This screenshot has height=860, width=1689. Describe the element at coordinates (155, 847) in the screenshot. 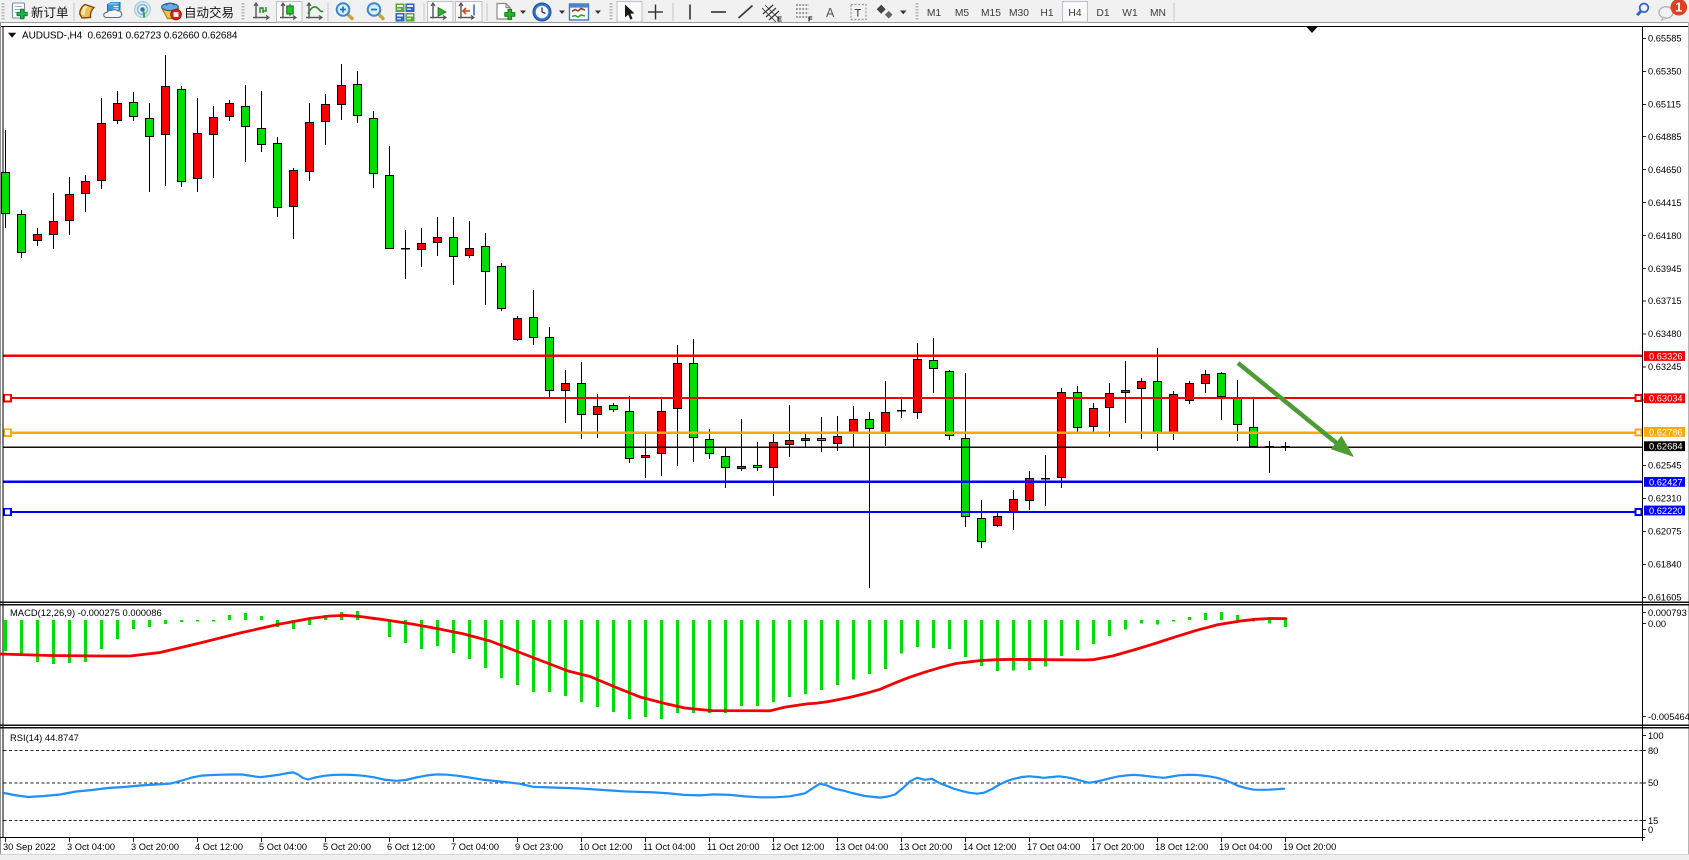

I see `svg-text: 3 Oct 20:00` at that location.